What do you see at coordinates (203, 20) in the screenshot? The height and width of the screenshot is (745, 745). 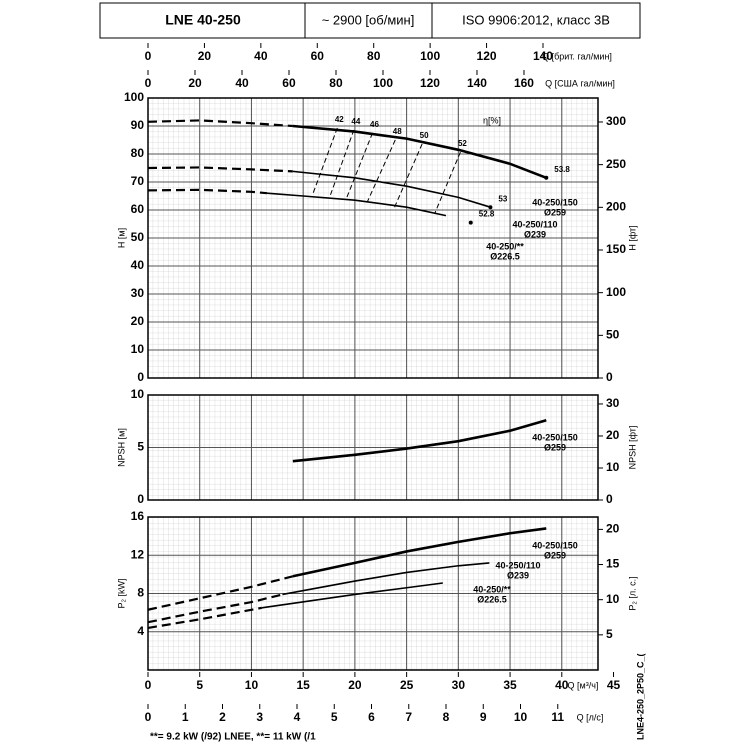 I see `model: LNE 40-250` at bounding box center [203, 20].